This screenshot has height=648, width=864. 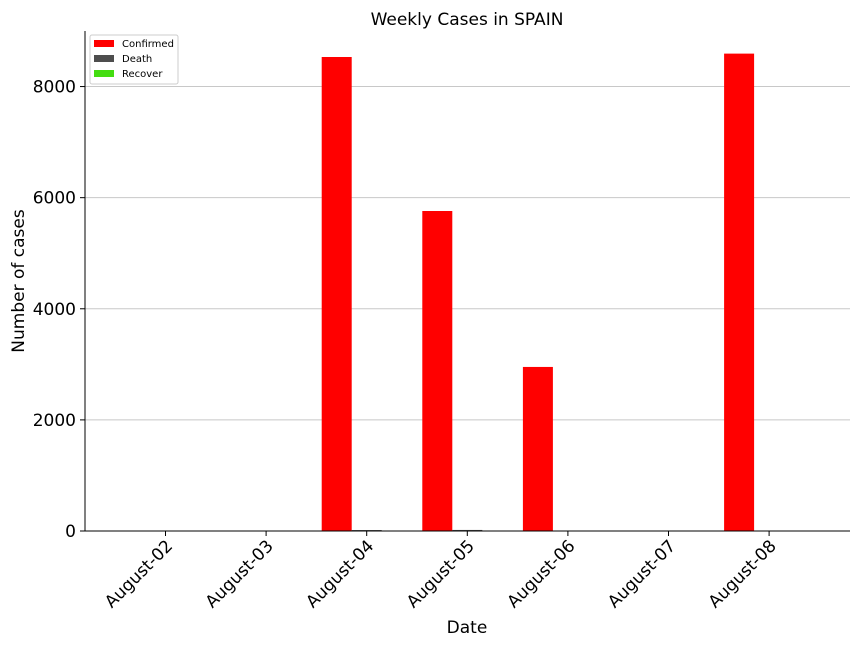 I want to click on y-tick-label: 2000, so click(x=54, y=421).